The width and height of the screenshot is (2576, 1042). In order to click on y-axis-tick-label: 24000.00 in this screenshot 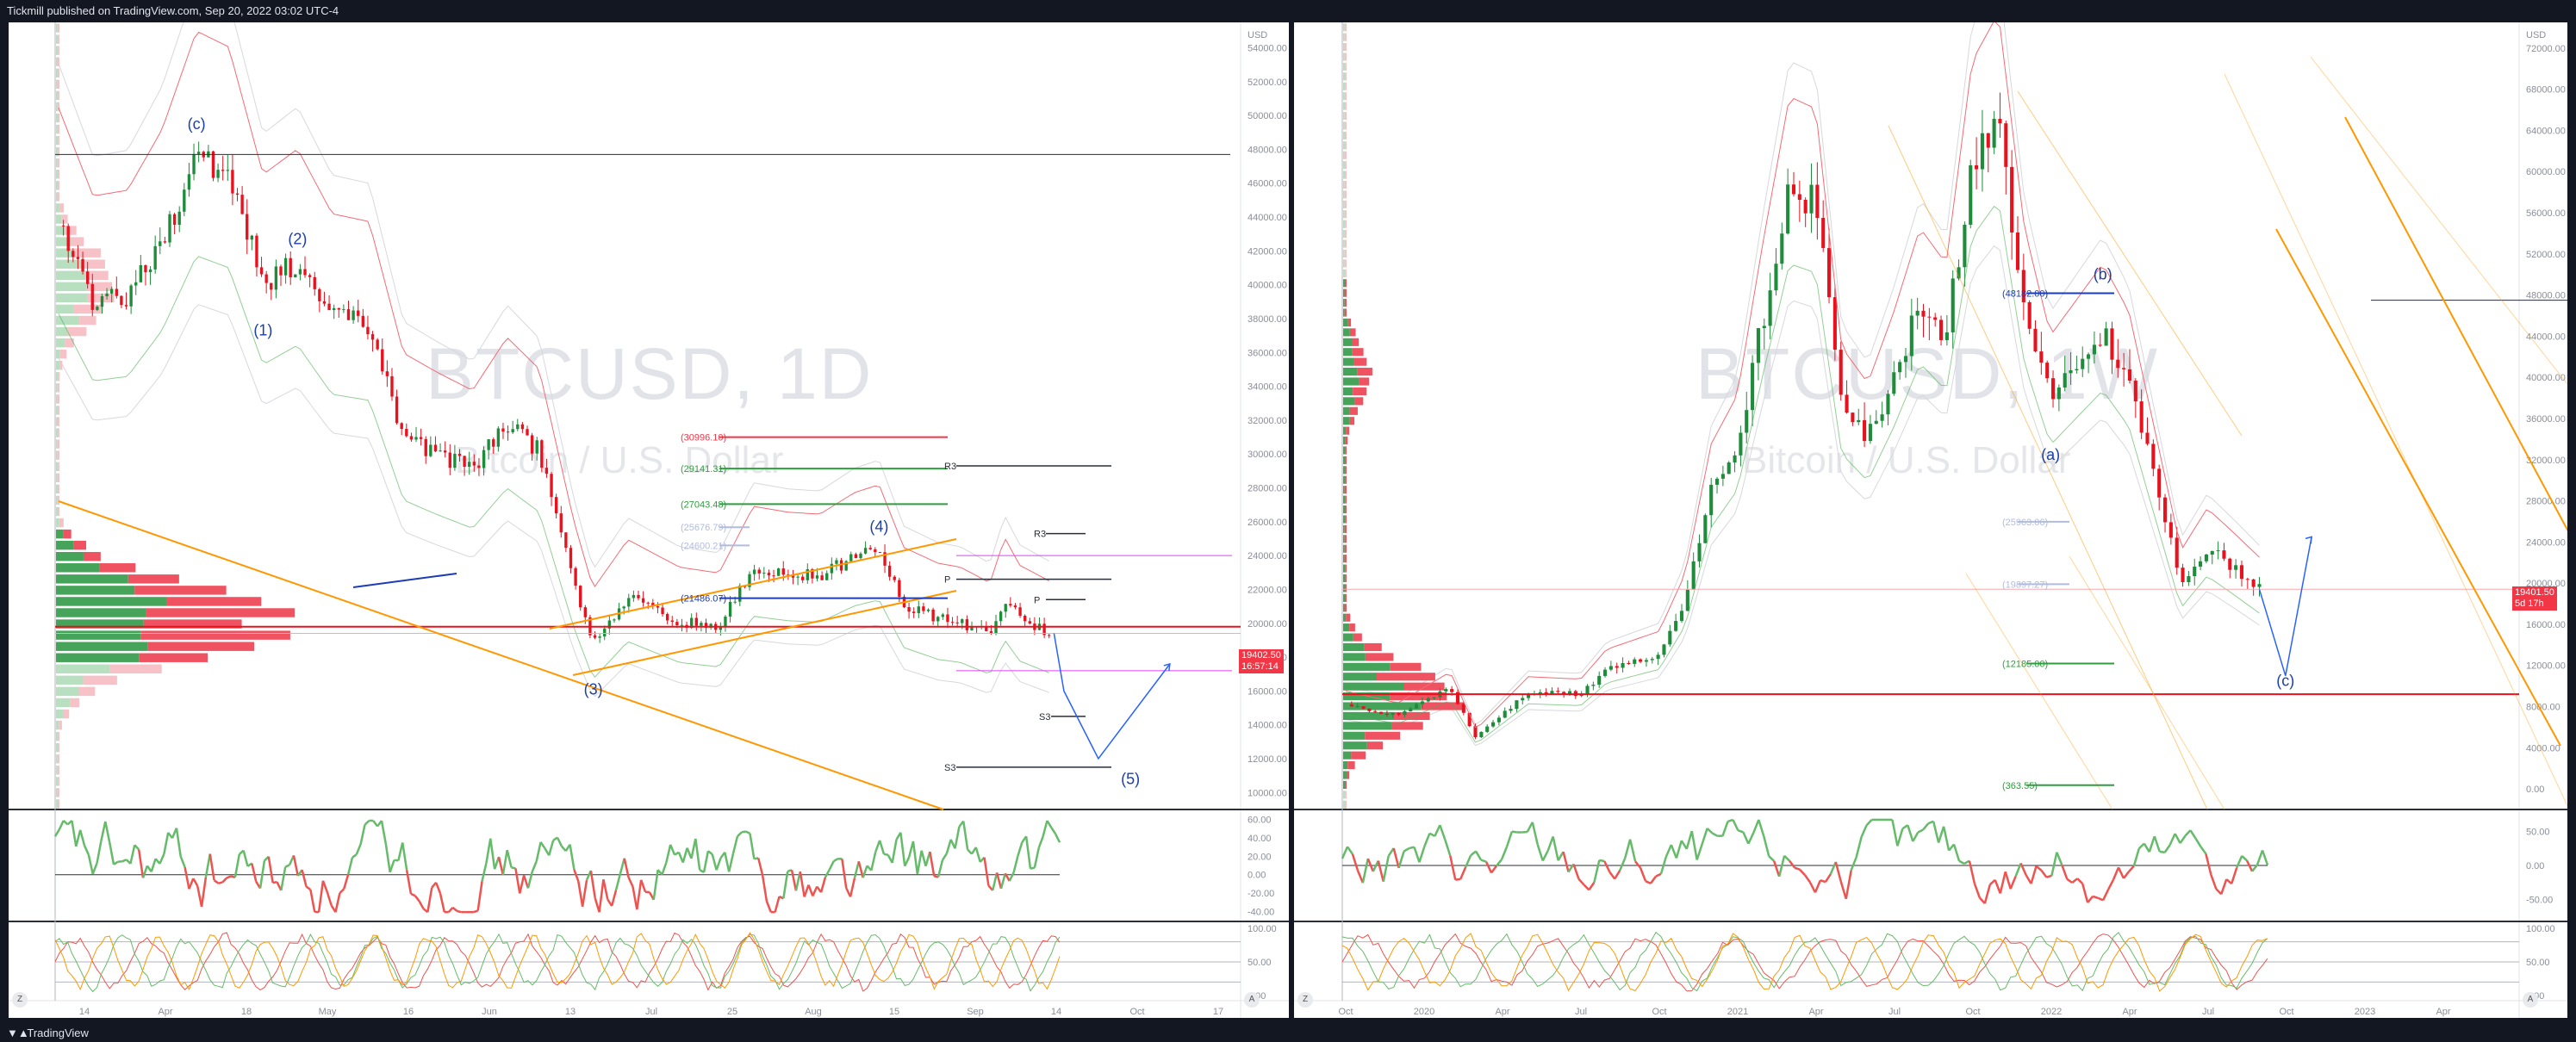, I will do `click(1268, 556)`.